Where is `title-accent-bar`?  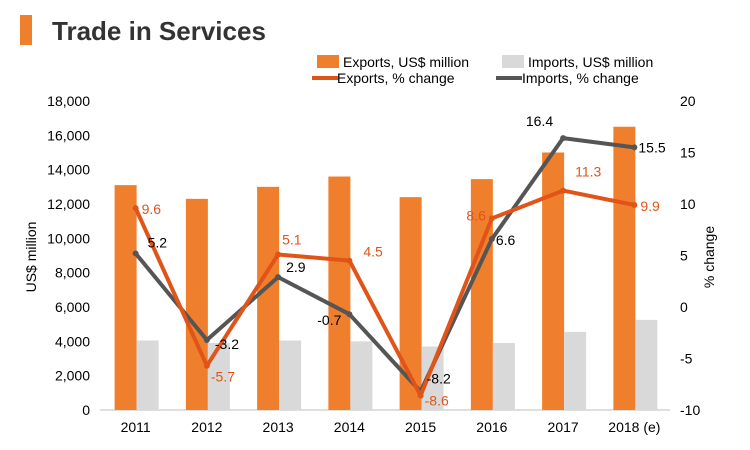
title-accent-bar is located at coordinates (26, 30).